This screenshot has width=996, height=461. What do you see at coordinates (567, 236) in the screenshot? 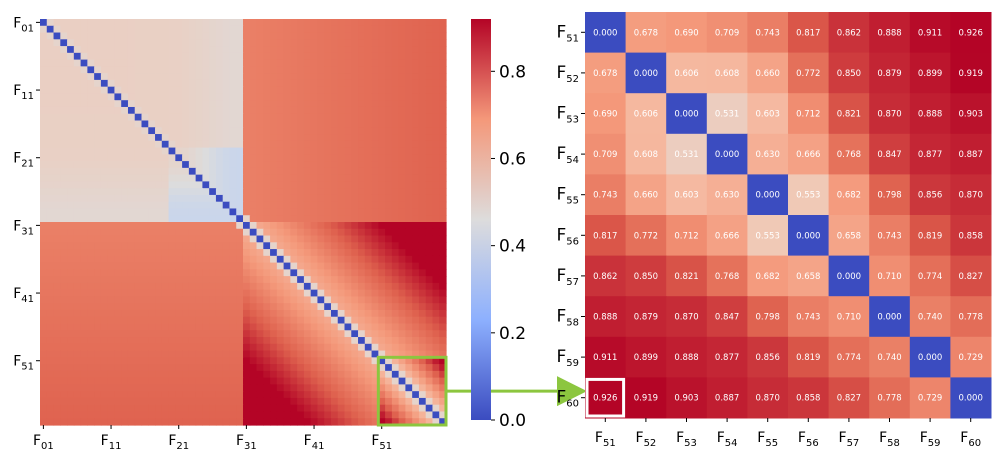
I see `zoomed-y-tick-label: F56` at bounding box center [567, 236].